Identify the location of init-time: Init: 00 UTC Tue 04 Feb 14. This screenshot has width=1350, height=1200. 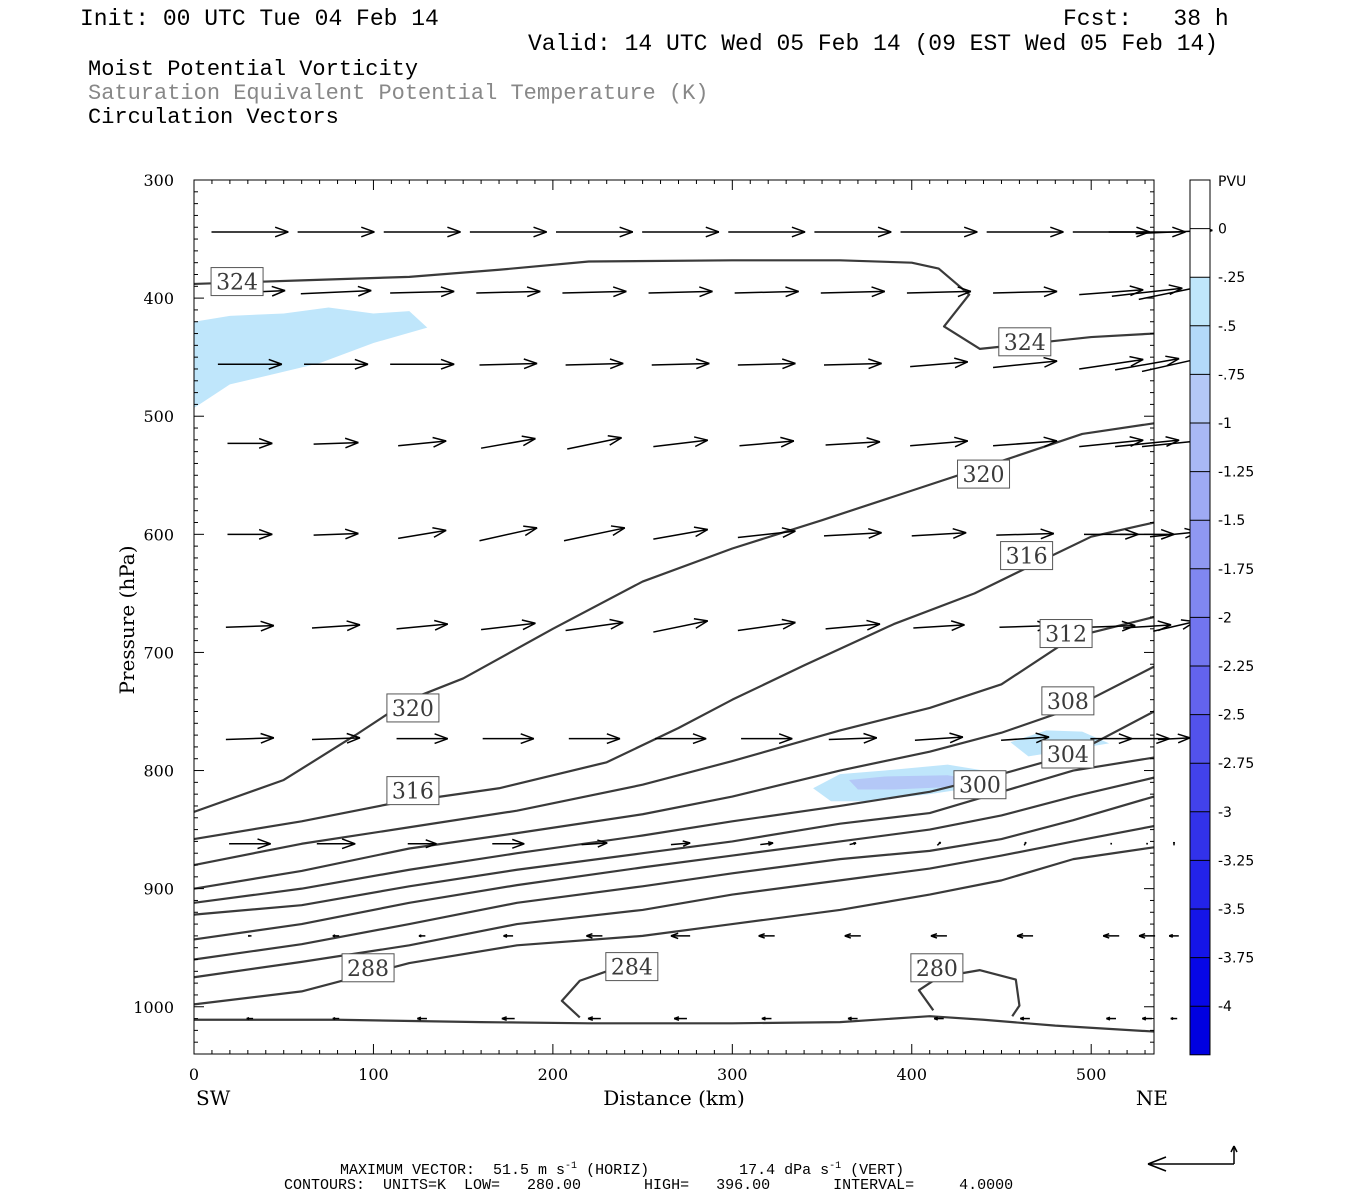
(259, 19).